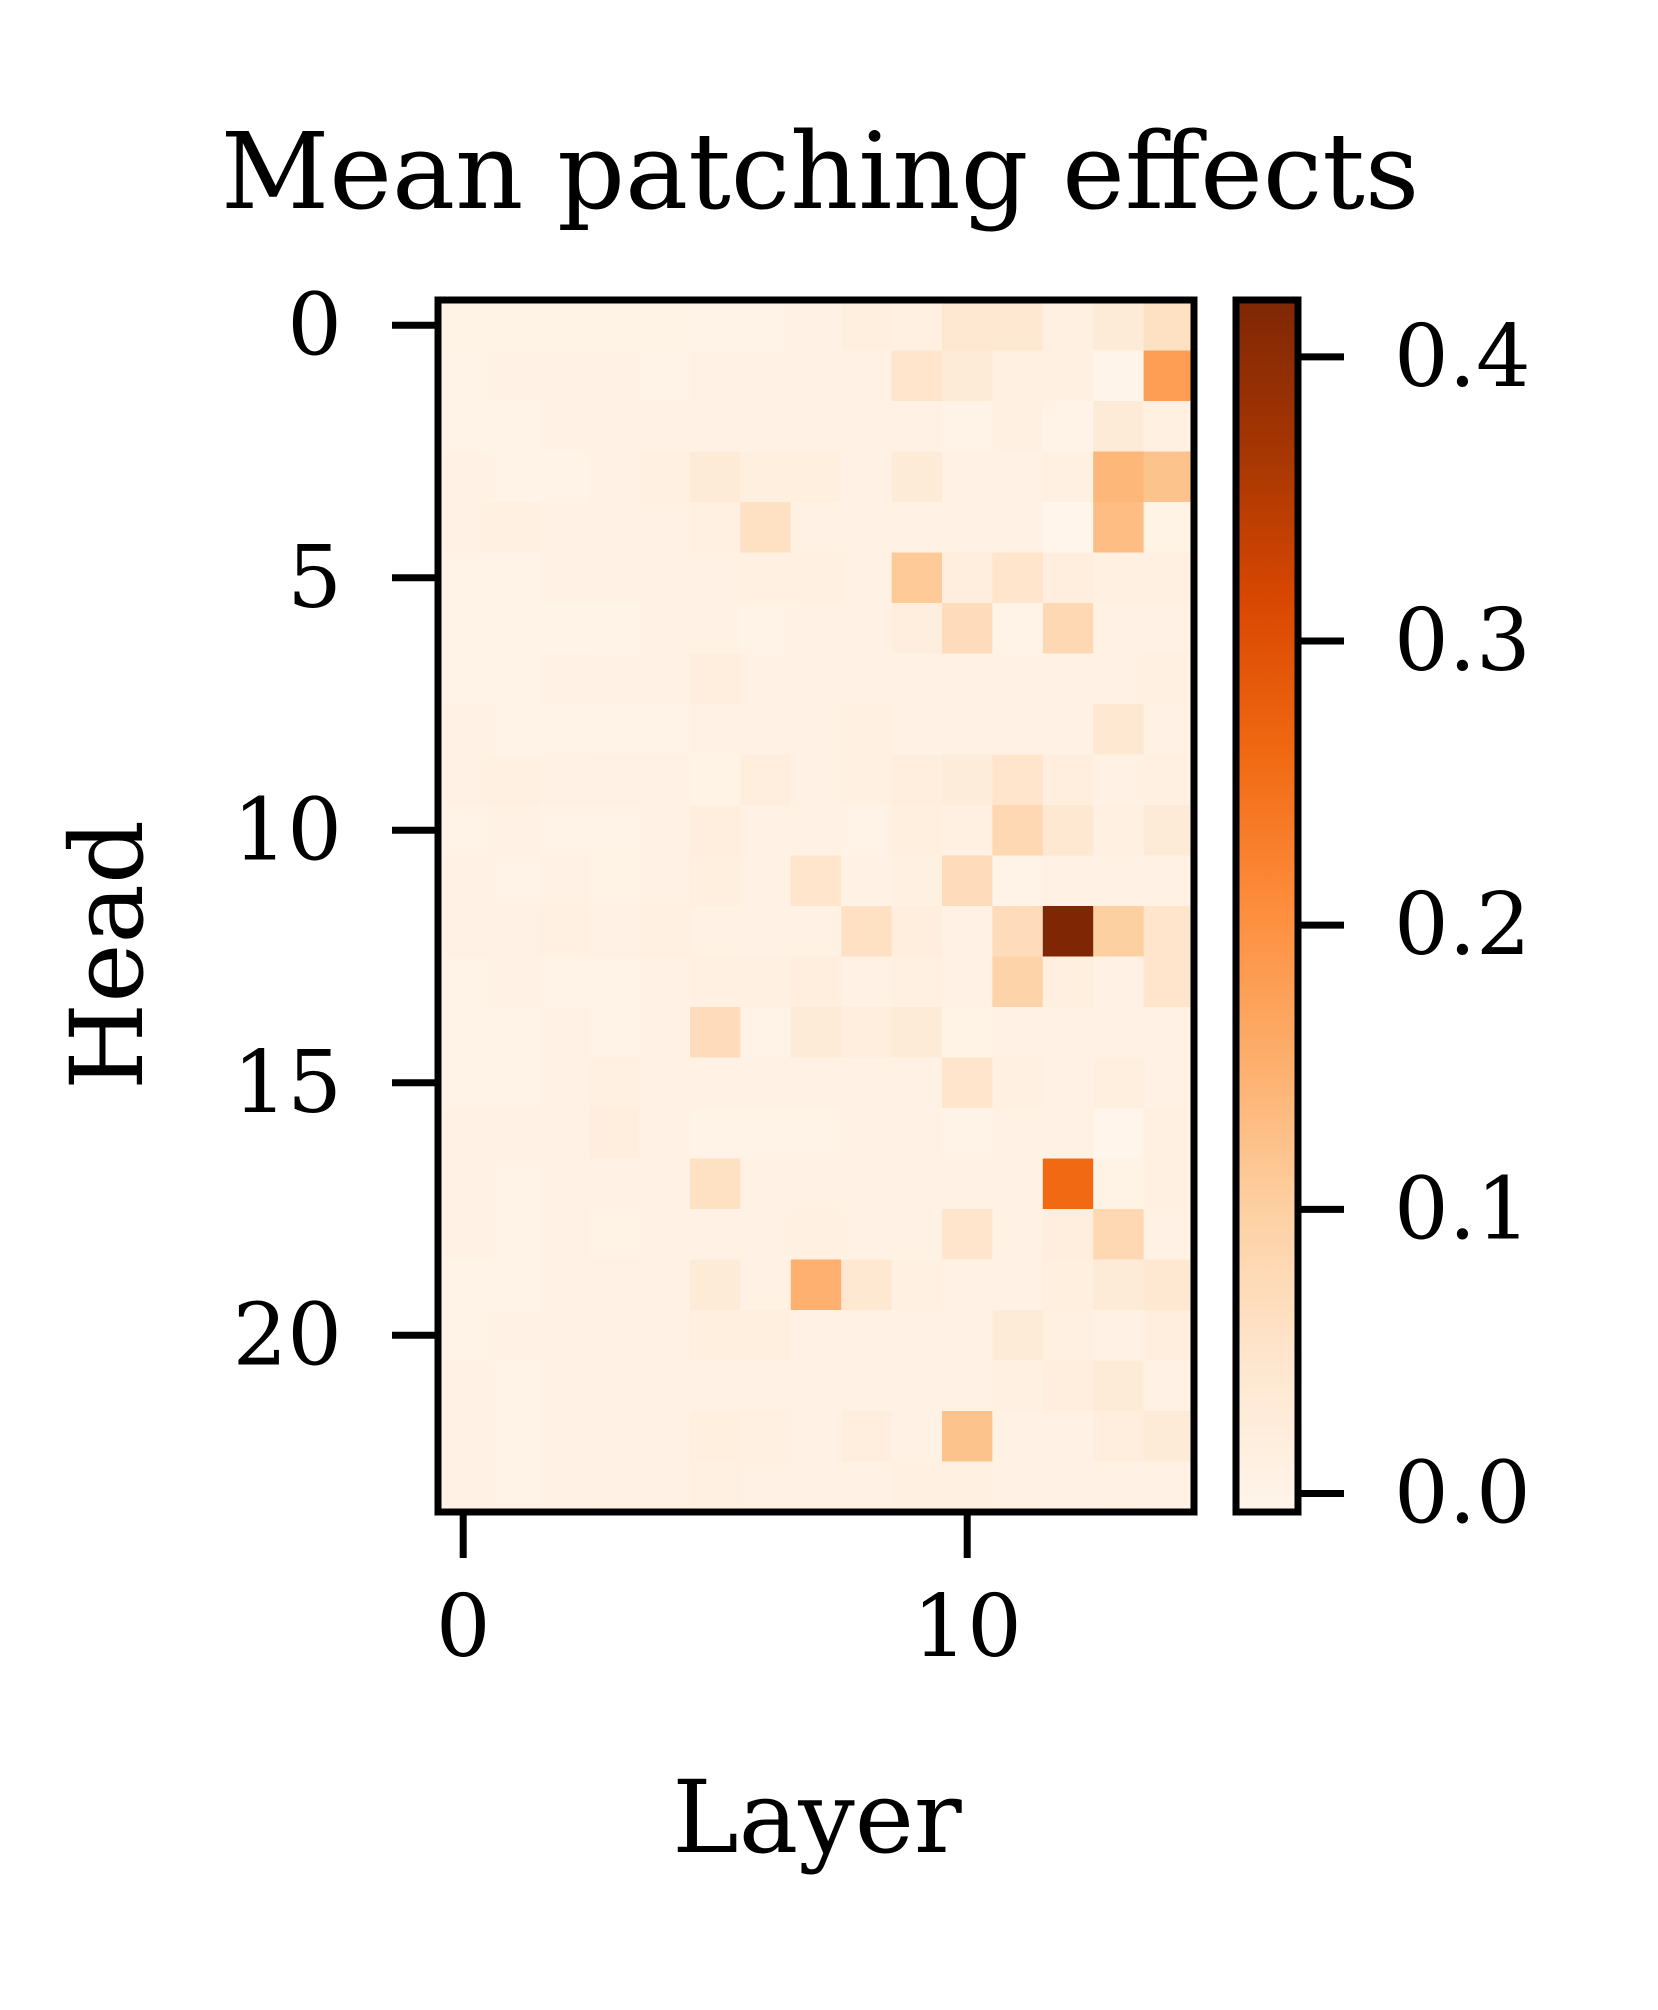 The image size is (1658, 2010). What do you see at coordinates (1267, 906) in the screenshot?
I see `colorbar` at bounding box center [1267, 906].